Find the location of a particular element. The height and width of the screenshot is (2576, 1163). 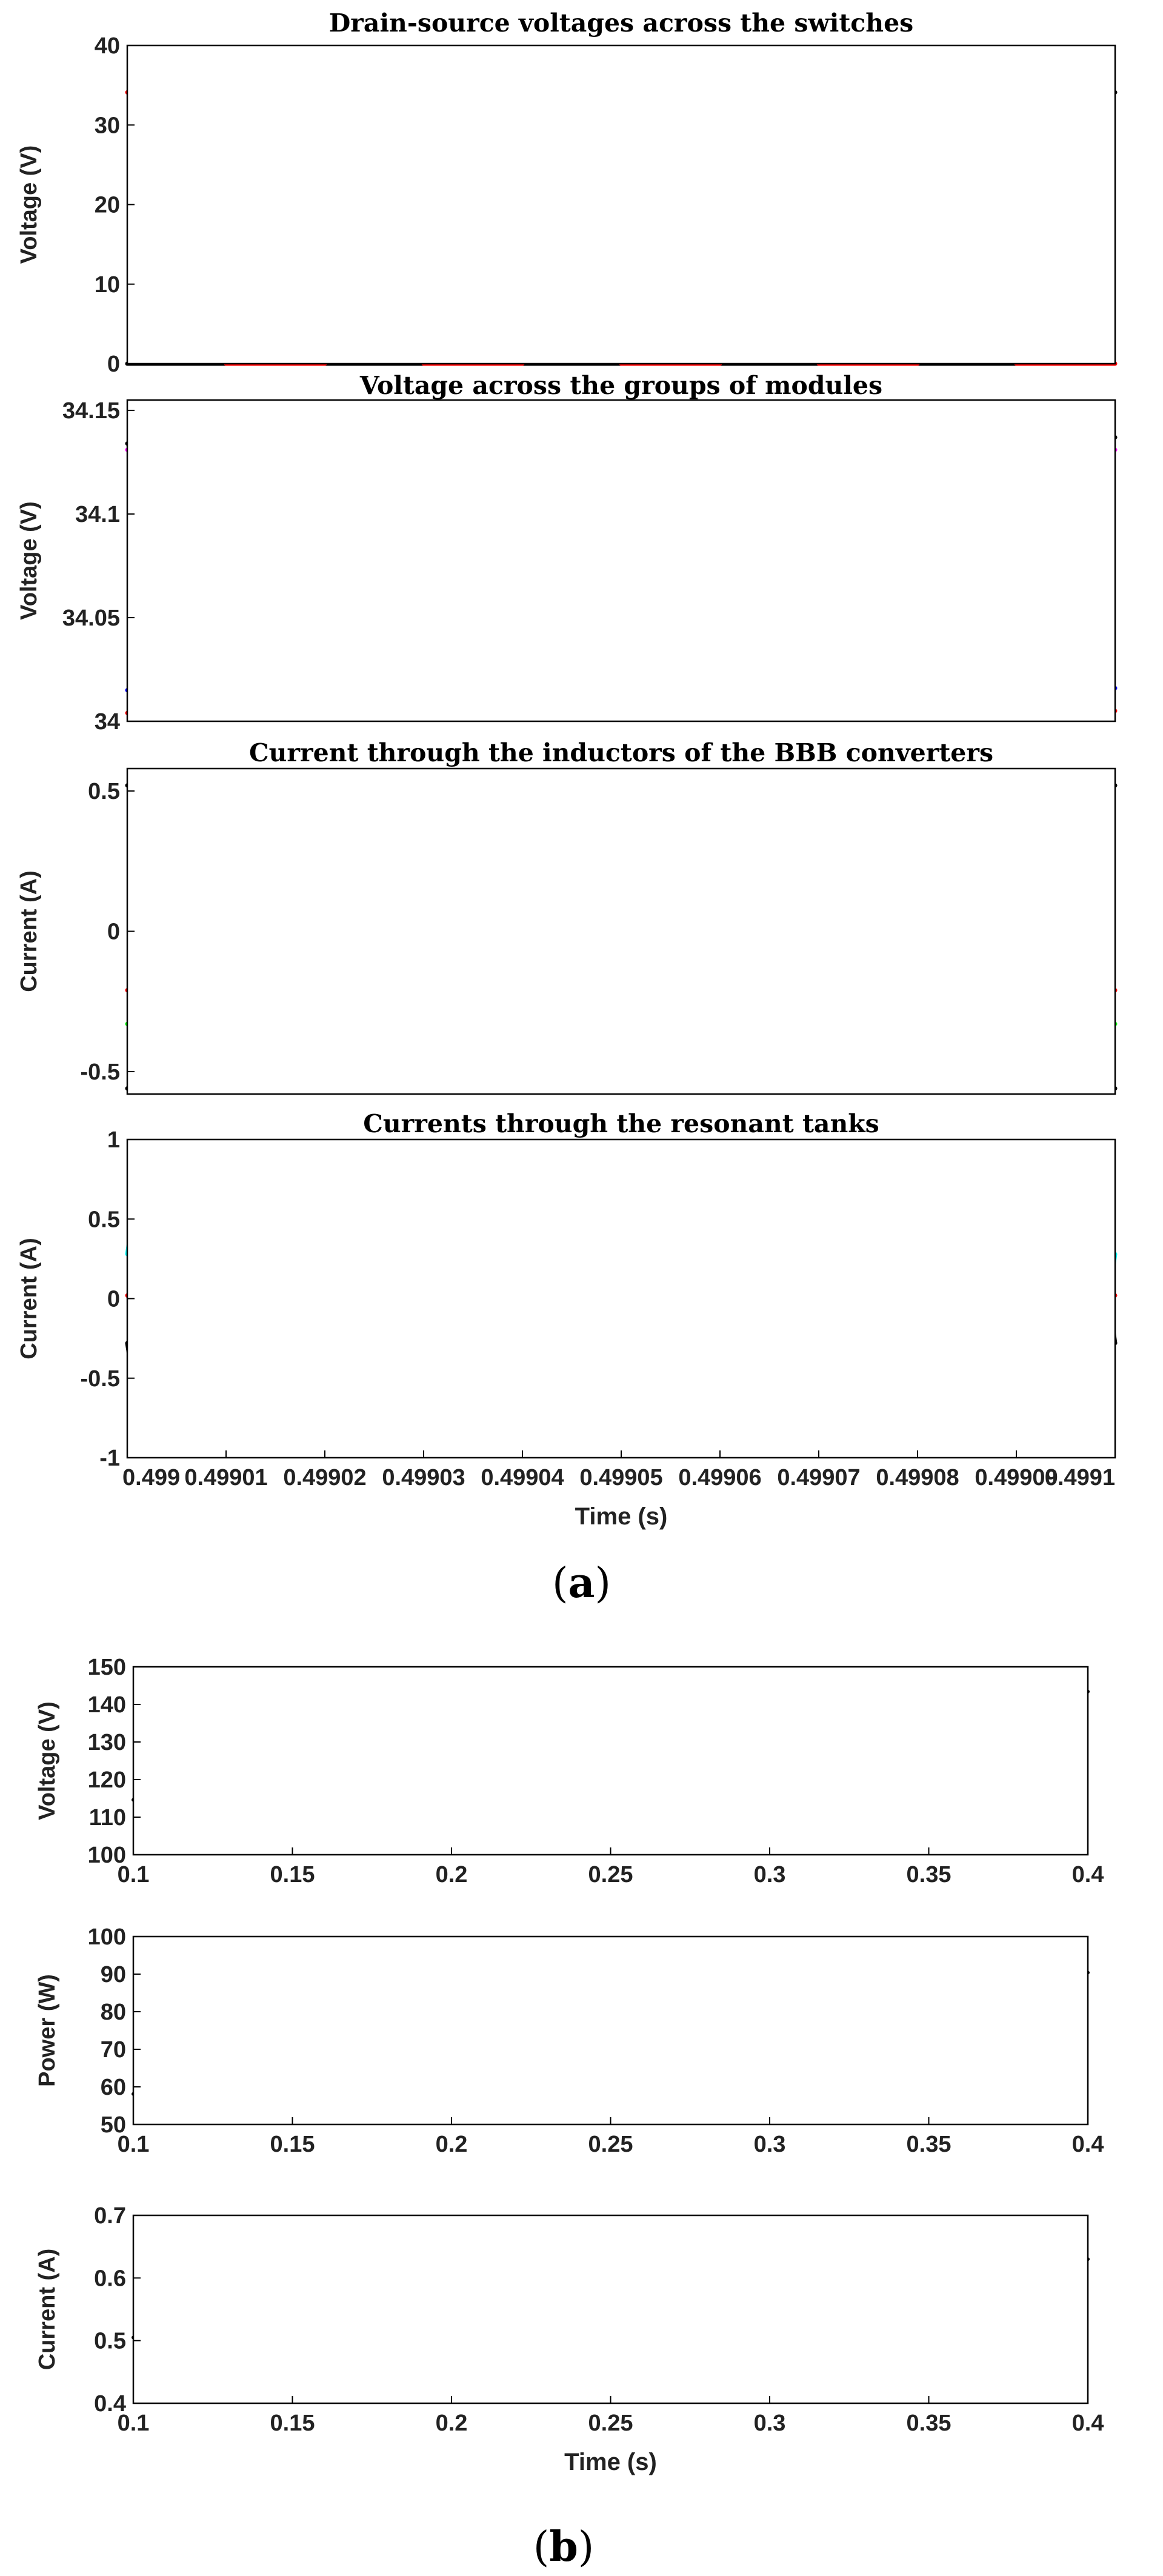

ytick-label: 90 is located at coordinates (113, 1975).